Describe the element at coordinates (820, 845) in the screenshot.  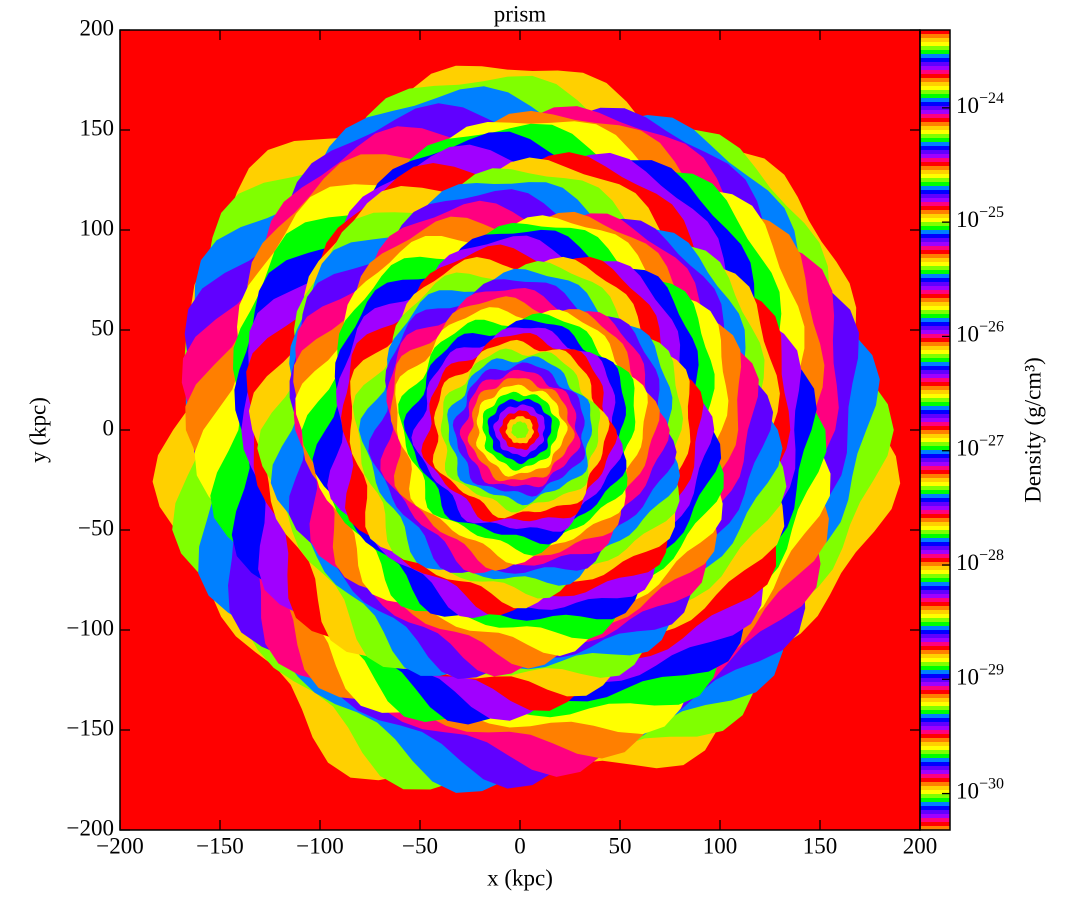
I see `x-tick-label: 150` at that location.